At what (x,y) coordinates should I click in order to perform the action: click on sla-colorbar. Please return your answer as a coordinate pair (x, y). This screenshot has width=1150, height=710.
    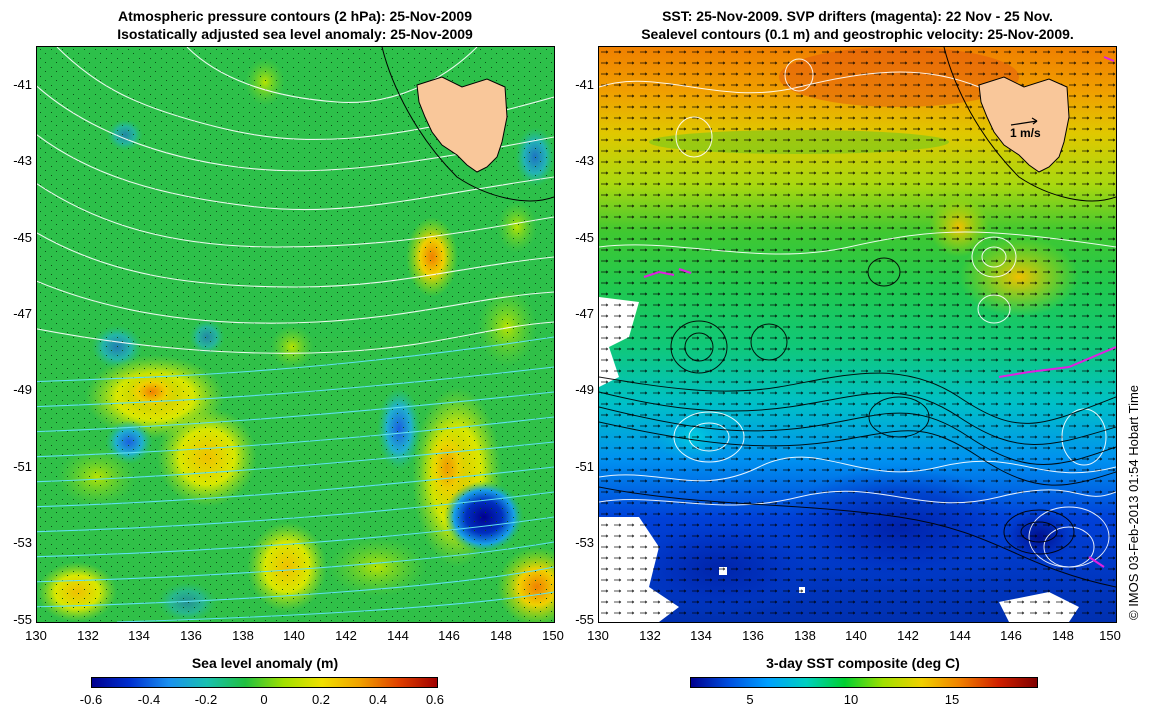
    Looking at the image, I should click on (264, 682).